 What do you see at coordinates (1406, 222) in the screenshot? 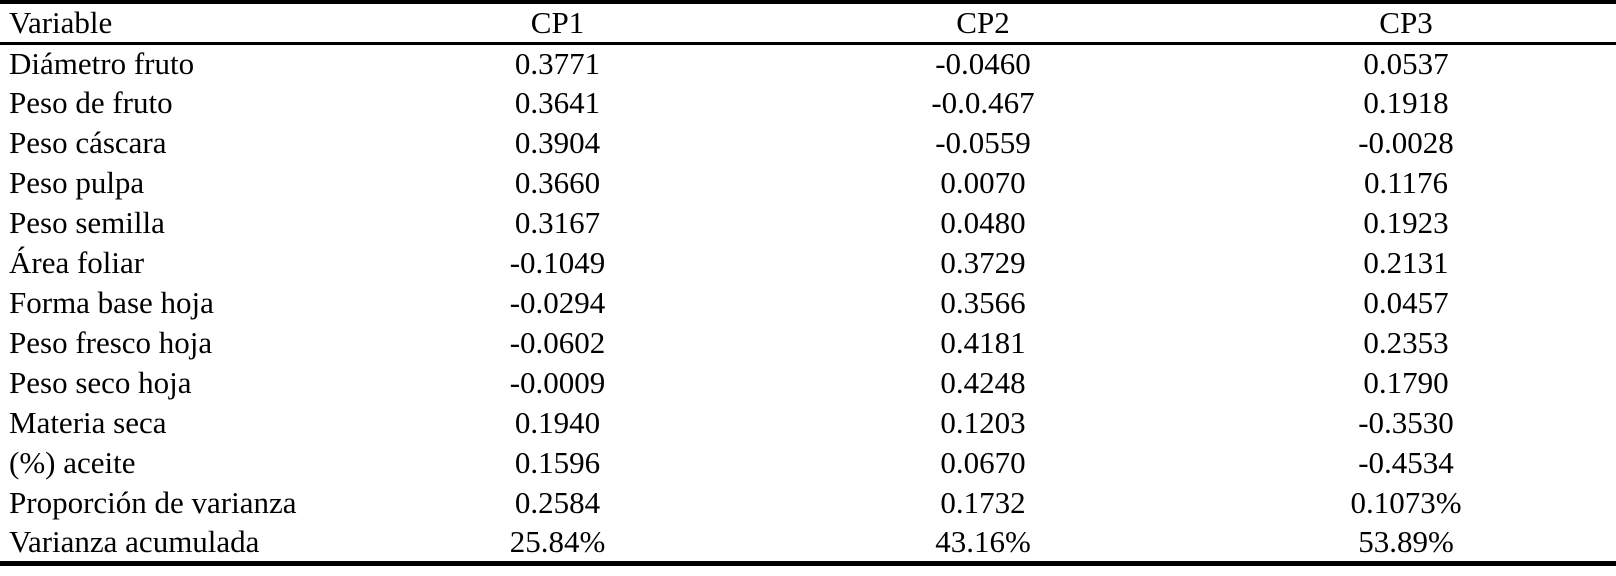
I see `cell-cp3: 0.1923` at bounding box center [1406, 222].